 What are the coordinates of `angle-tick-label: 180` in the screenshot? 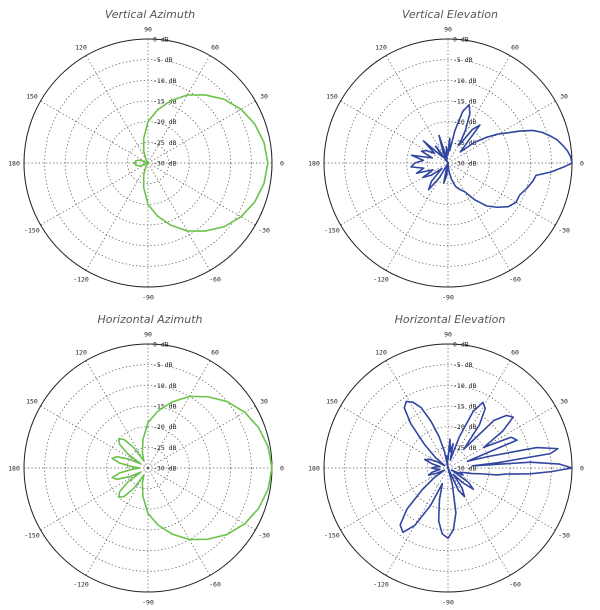 It's located at (314, 164).